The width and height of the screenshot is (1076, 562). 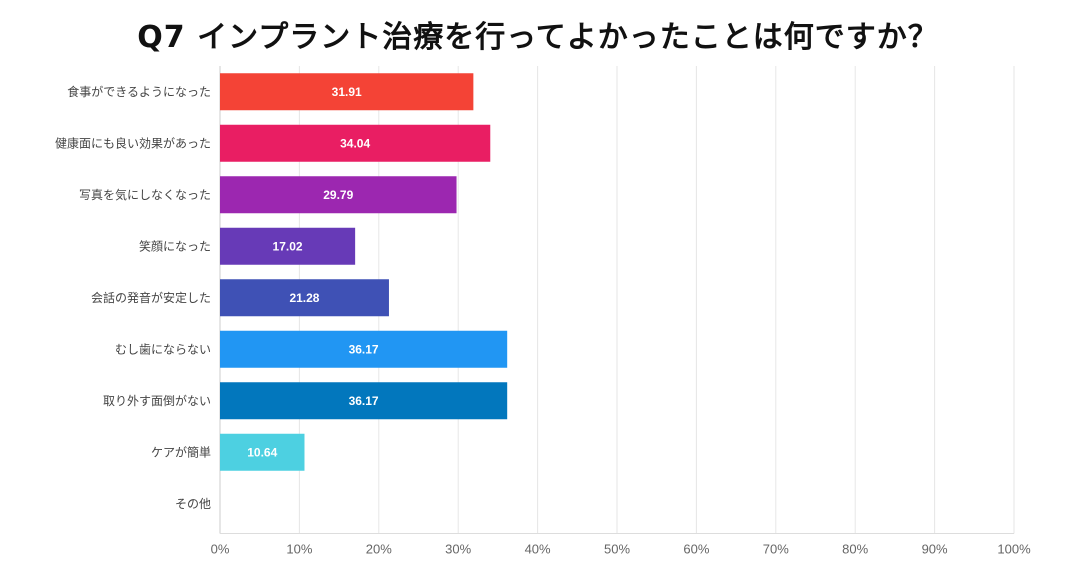 What do you see at coordinates (181, 451) in the screenshot?
I see `category-label: ケアが簡単` at bounding box center [181, 451].